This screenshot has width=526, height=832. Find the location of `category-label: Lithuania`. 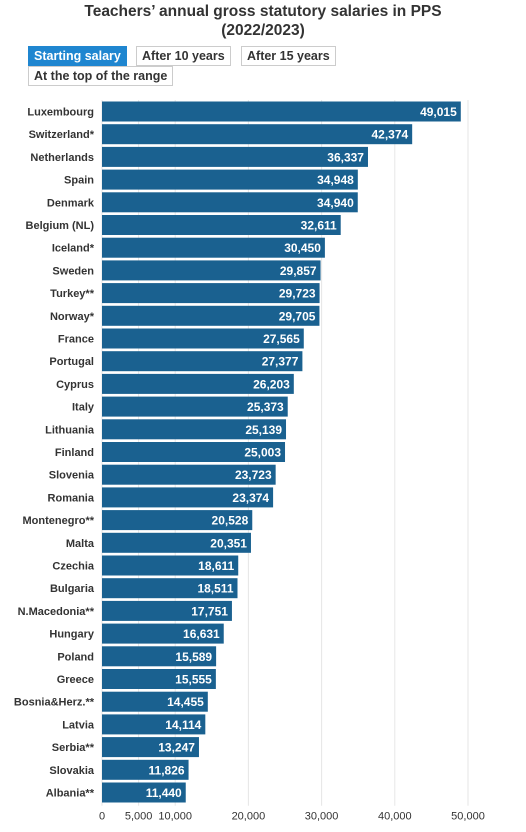

category-label: Lithuania is located at coordinates (70, 430).